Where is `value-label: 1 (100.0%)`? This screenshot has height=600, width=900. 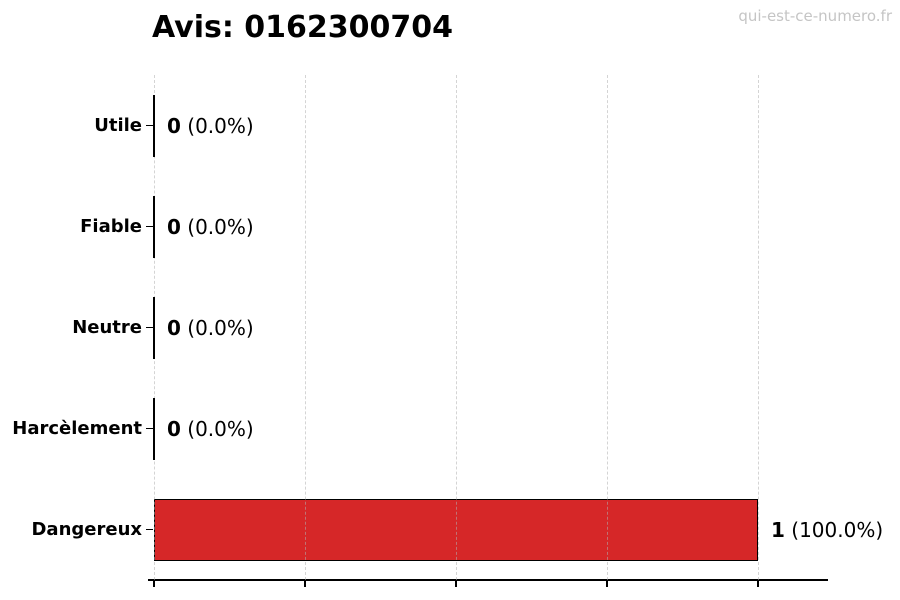 value-label: 1 (100.0%) is located at coordinates (827, 530).